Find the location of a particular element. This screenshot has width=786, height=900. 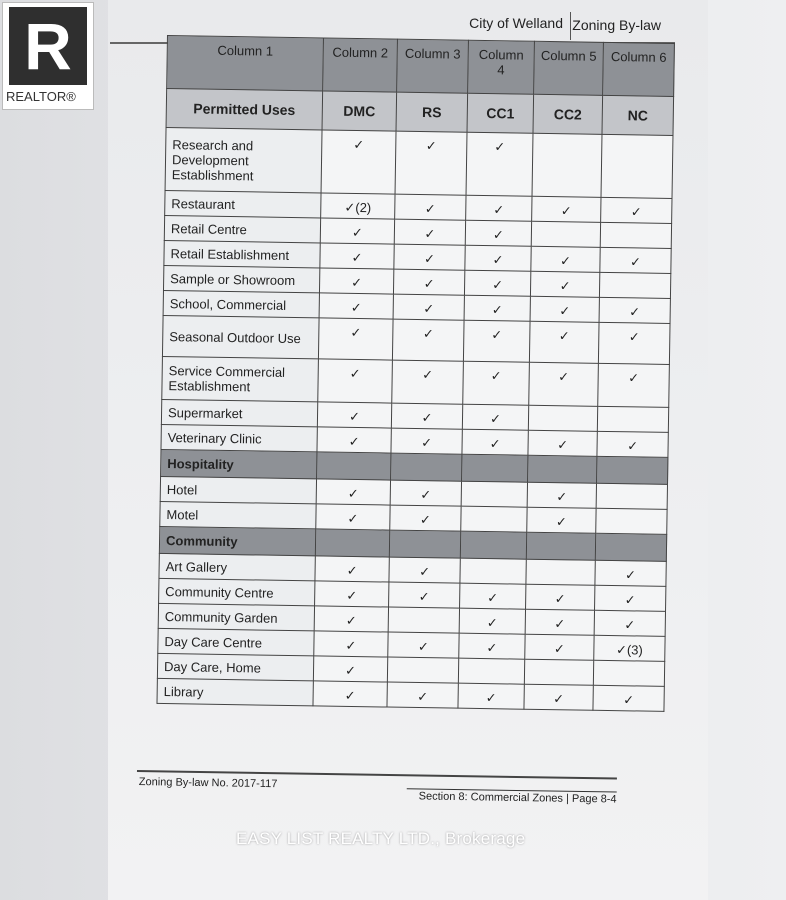

permitted-use-label: Service Commercial Establishment is located at coordinates (240, 379).